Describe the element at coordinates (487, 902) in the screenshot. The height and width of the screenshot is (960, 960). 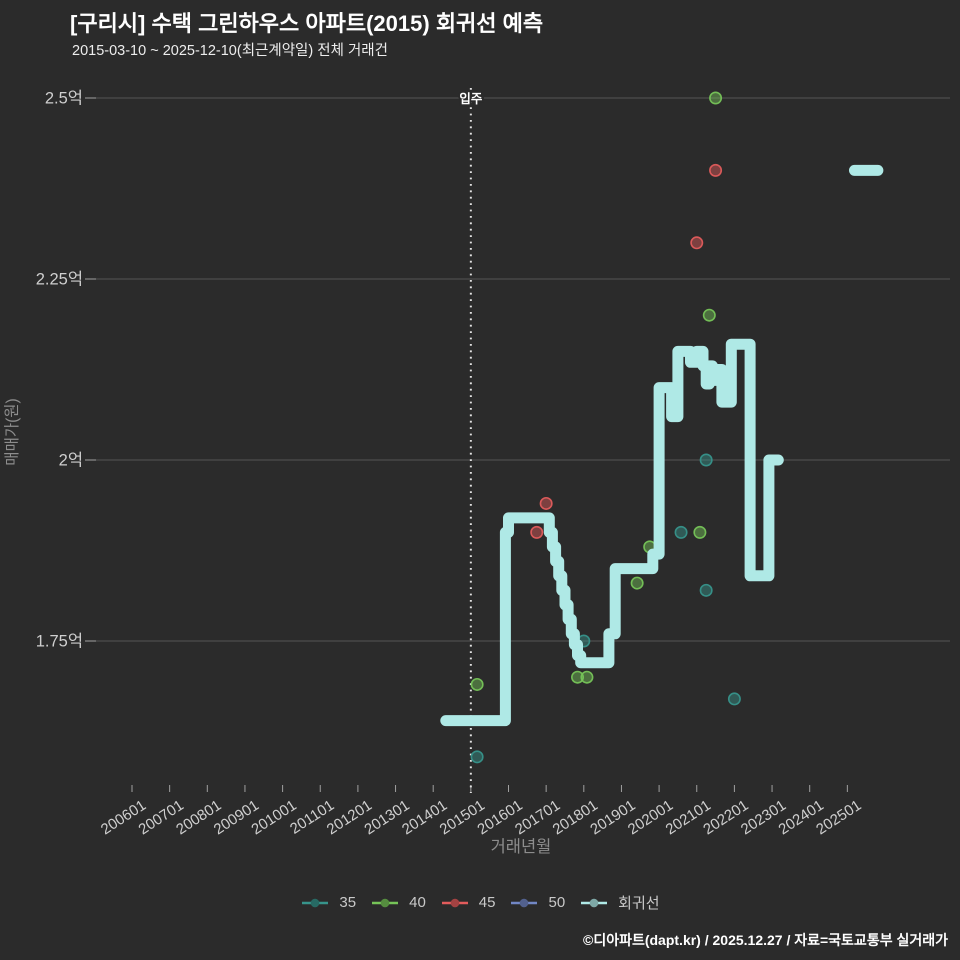
I see `legend-item-label-45: 45` at that location.